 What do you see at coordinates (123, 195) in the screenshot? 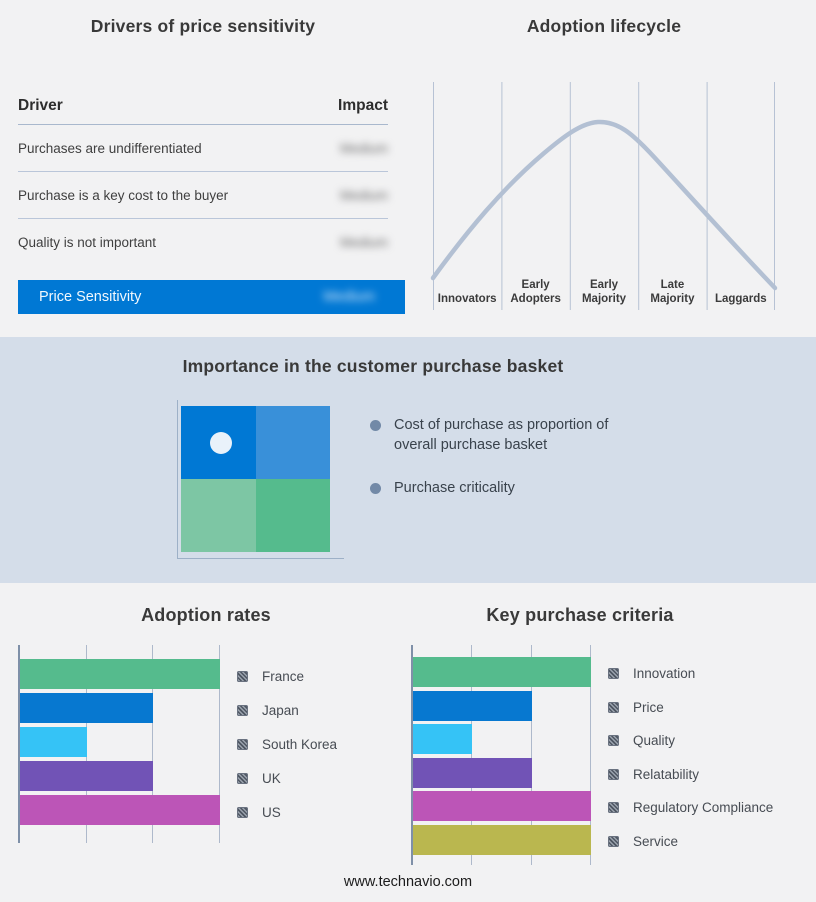
I see `driver-cell: Purchase is a key cost to the buyer` at bounding box center [123, 195].